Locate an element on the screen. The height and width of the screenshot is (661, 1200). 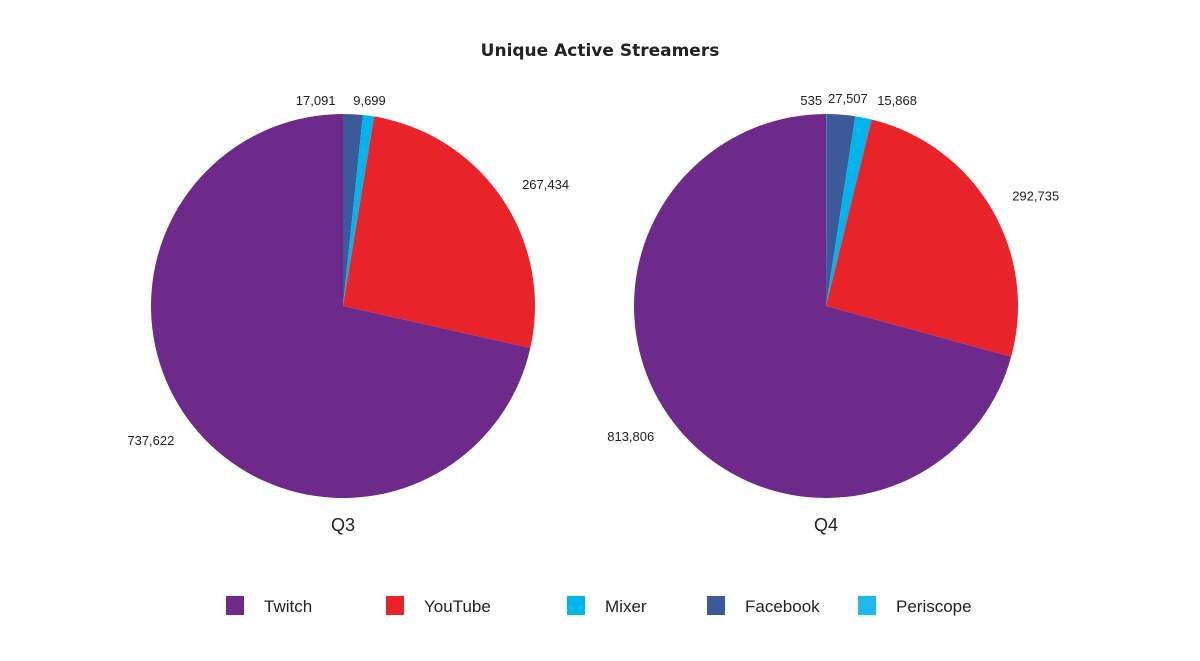
data-label-twitch: 737,622 is located at coordinates (150, 440).